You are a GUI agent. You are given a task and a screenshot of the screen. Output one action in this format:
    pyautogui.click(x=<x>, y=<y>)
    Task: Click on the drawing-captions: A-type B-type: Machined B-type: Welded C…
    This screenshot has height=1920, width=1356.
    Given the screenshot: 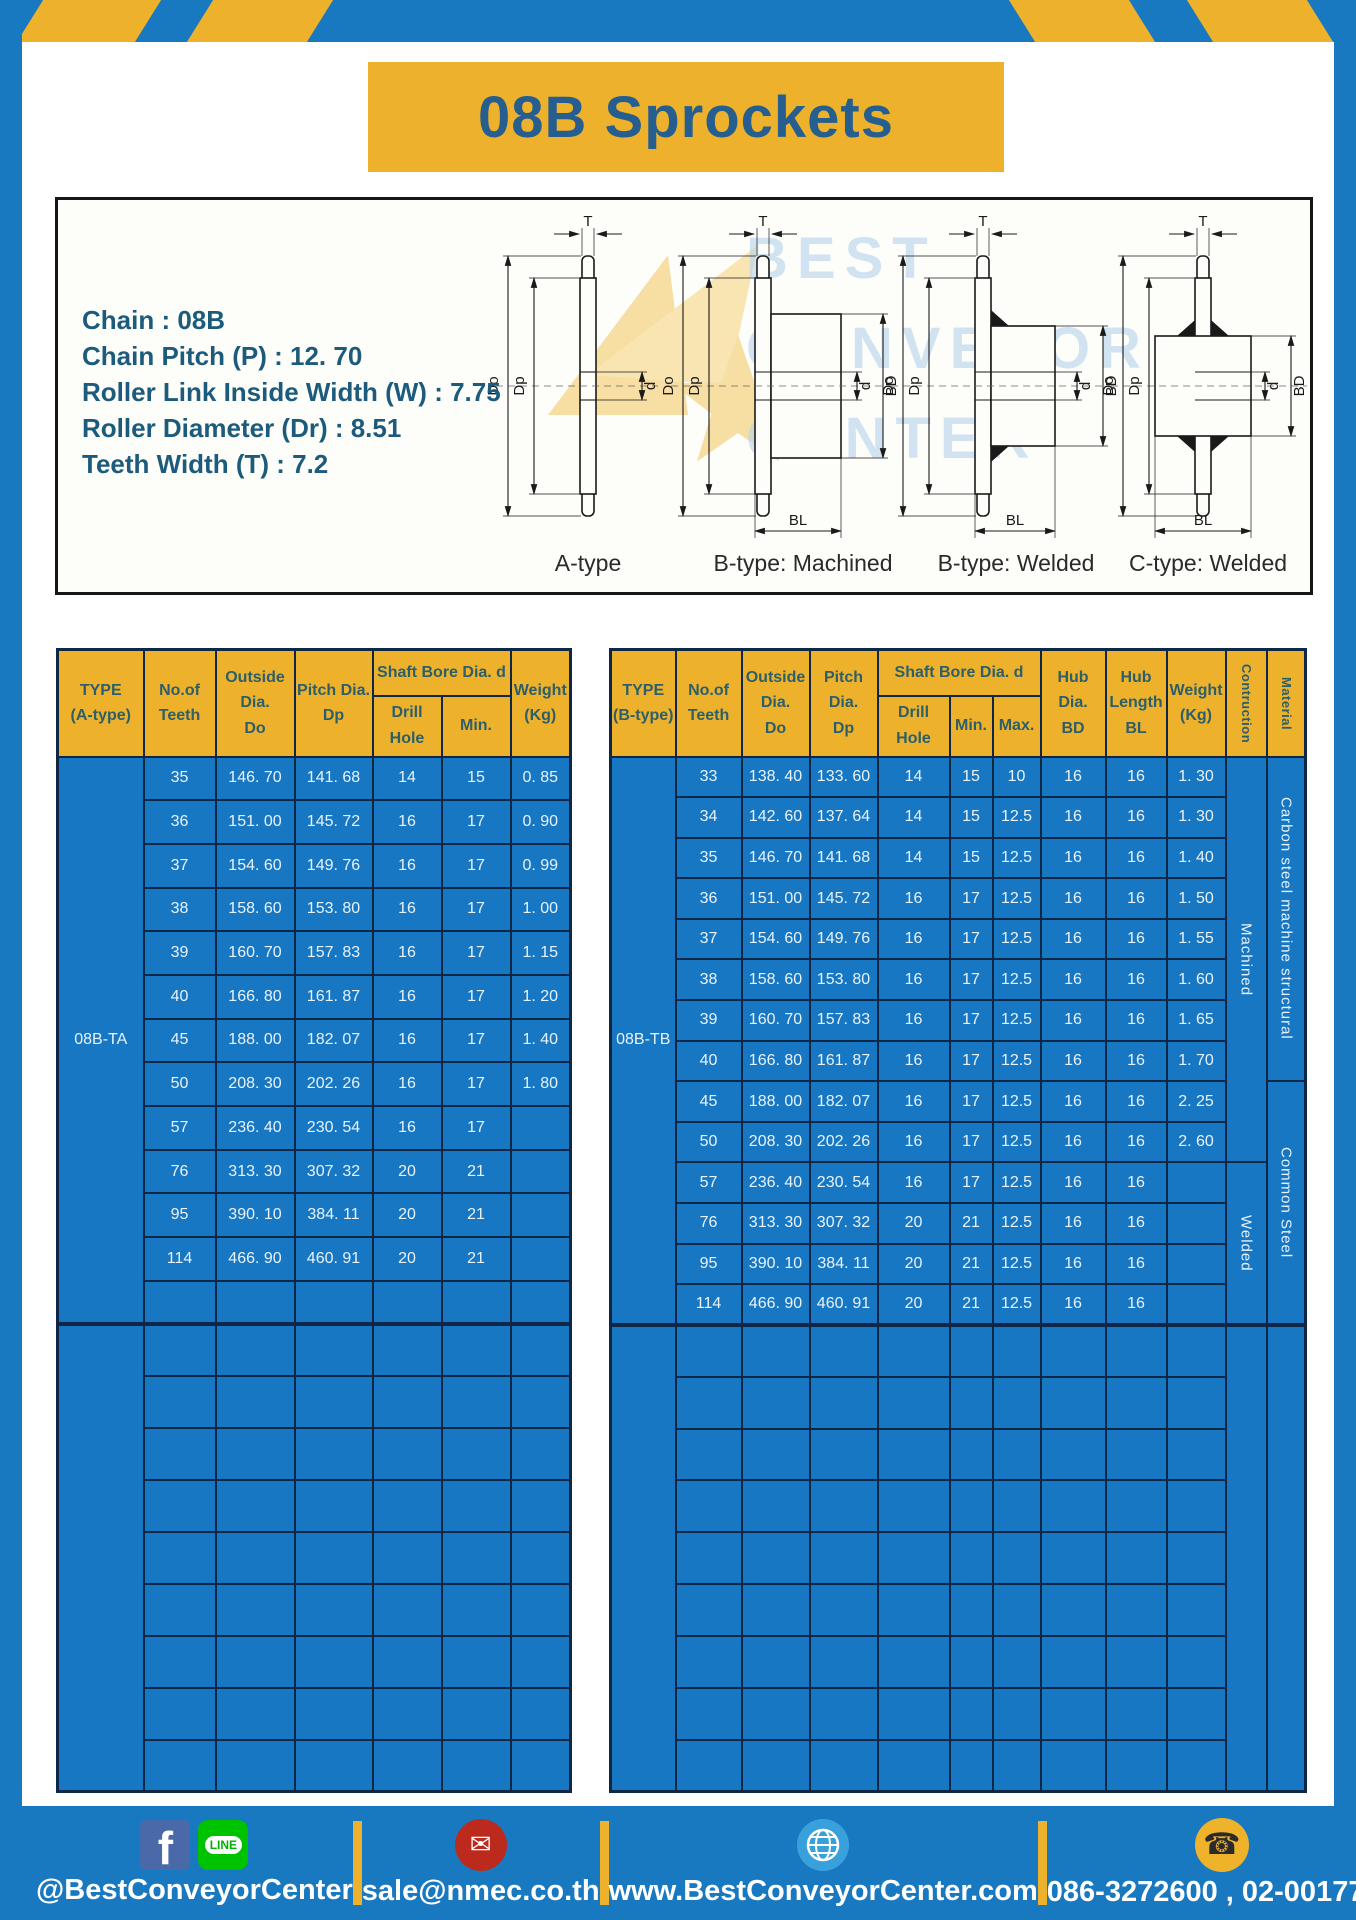 What is the action you would take?
    pyautogui.click(x=684, y=566)
    